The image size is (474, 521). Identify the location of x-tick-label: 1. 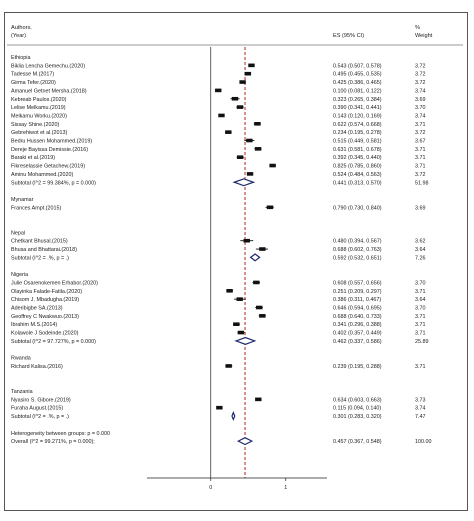
(285, 488).